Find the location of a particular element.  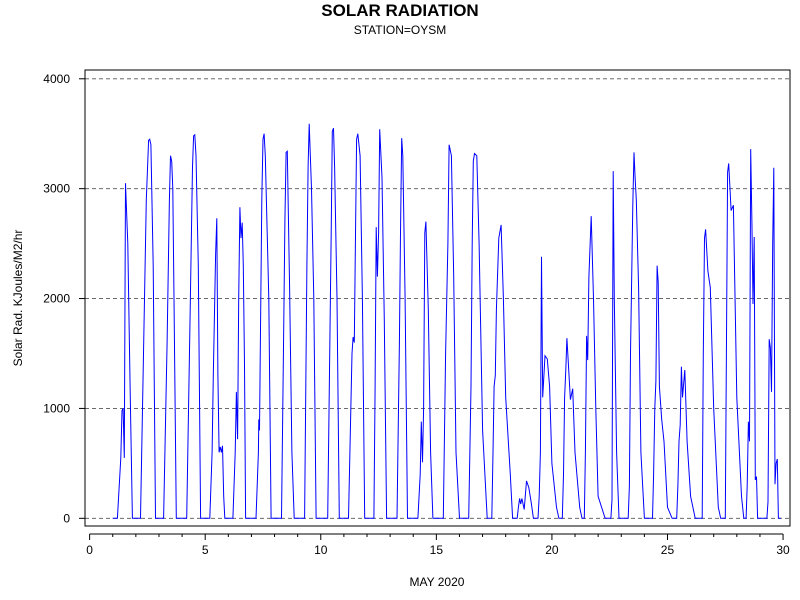

y-tick-label-4000: 4000 is located at coordinates (56, 79).